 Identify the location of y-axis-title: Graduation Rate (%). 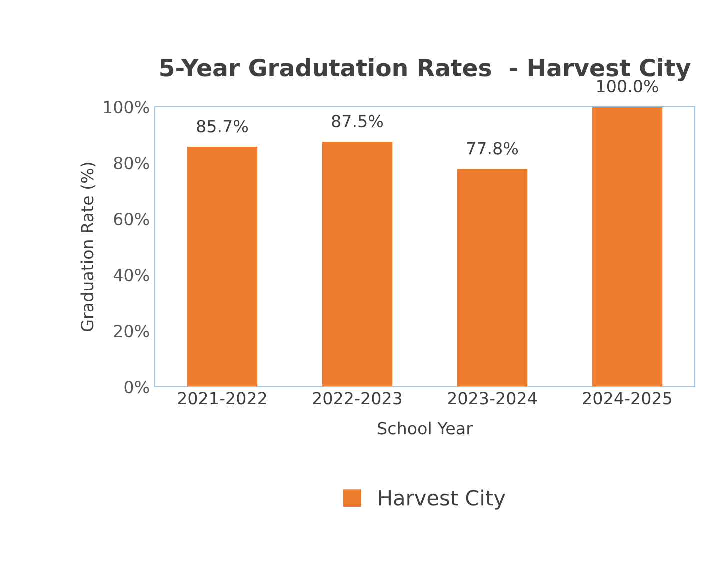
(88, 247).